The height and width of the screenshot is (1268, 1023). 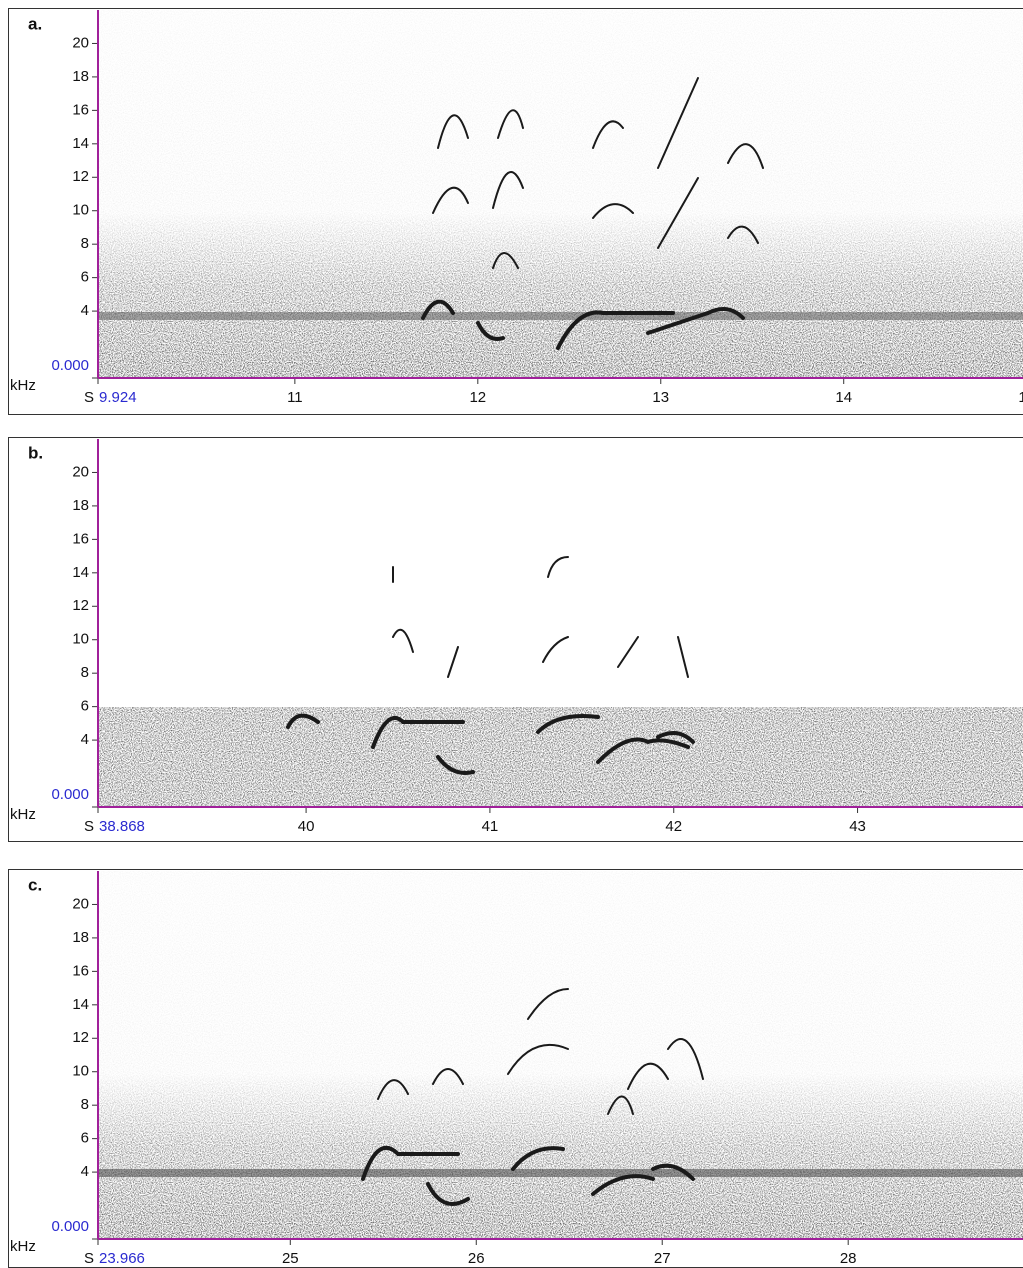 I want to click on panel-label: c., so click(x=35, y=884).